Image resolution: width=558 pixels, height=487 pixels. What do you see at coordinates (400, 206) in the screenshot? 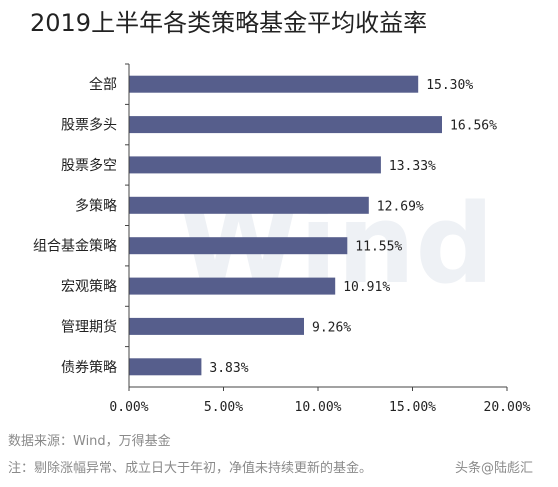
I see `value-label: 12.69%` at bounding box center [400, 206].